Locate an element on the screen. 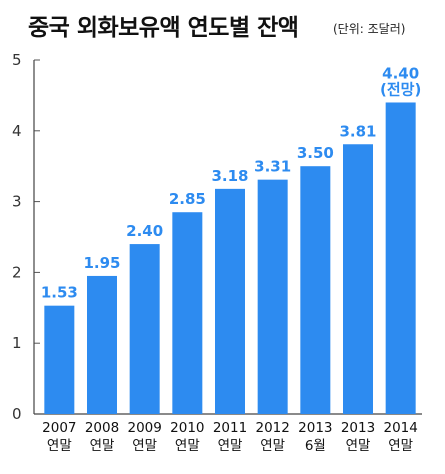 Image resolution: width=445 pixels, height=474 pixels. x-tick-label: 2012 is located at coordinates (272, 428).